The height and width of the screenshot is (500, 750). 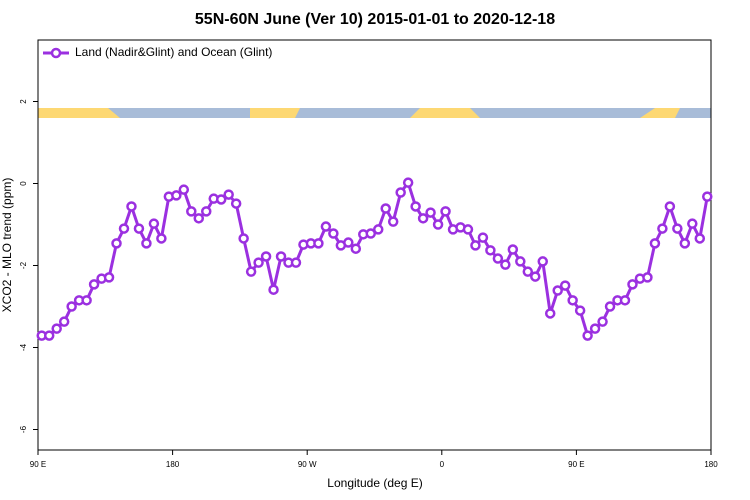 I want to click on y-tick-label: 2, so click(x=23, y=101).